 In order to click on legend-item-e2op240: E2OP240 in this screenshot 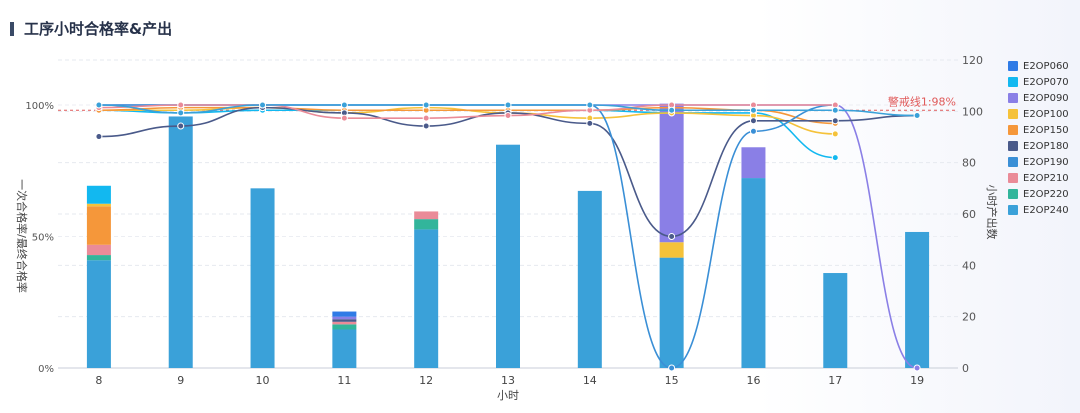, I will do `click(1038, 210)`.